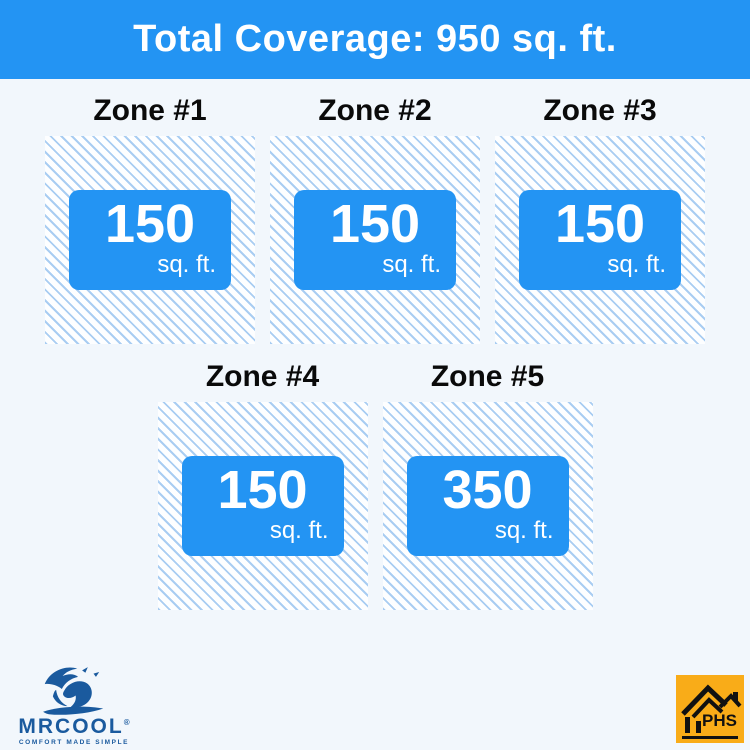 The image size is (750, 750). I want to click on zone-card-3: Zone #3 150 sq. ft., so click(600, 218).